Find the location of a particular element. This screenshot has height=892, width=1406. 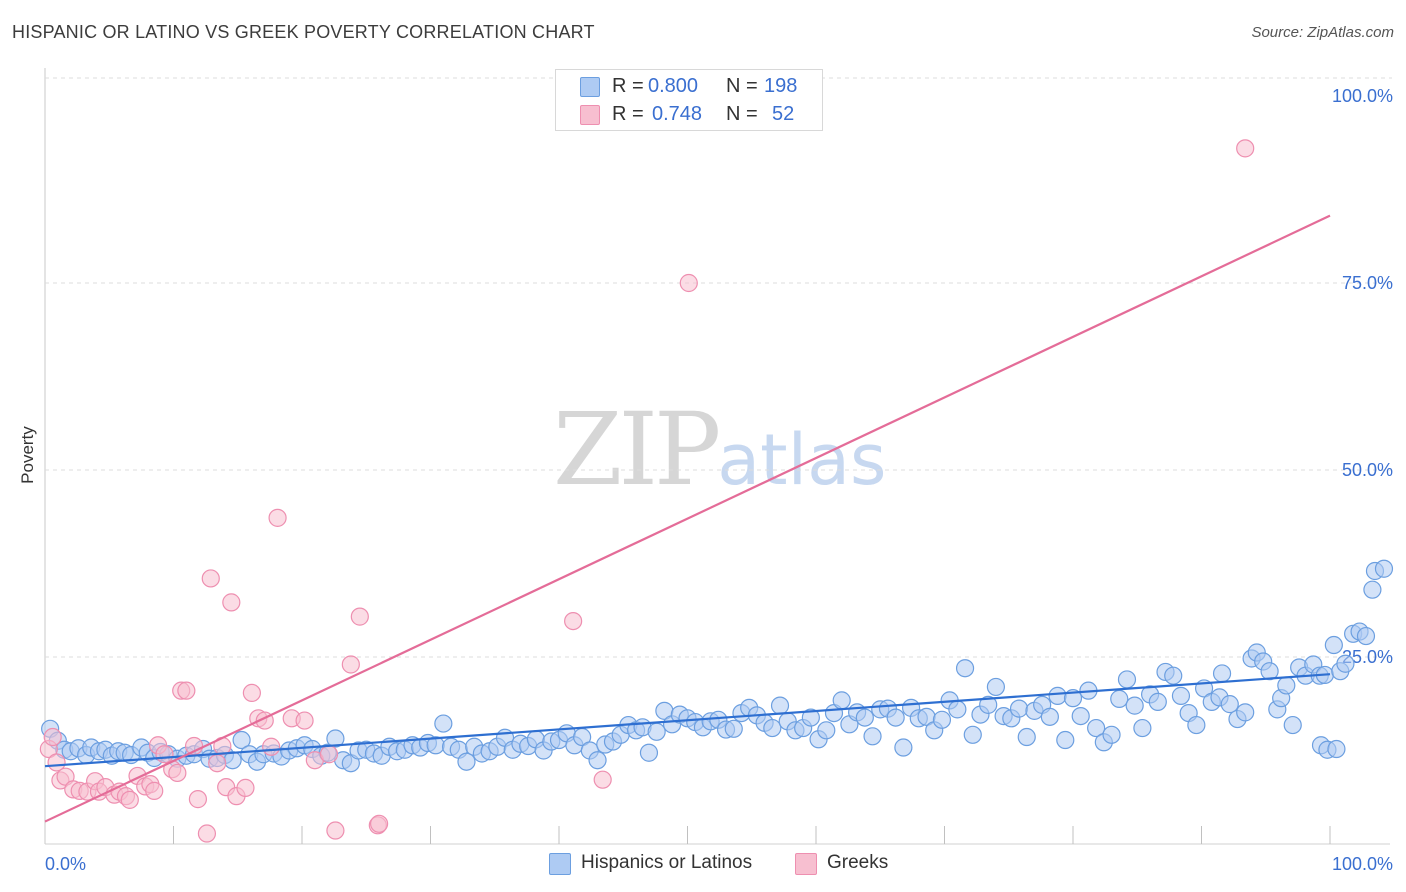

watermark-atlas: atlas is located at coordinates (802, 460).